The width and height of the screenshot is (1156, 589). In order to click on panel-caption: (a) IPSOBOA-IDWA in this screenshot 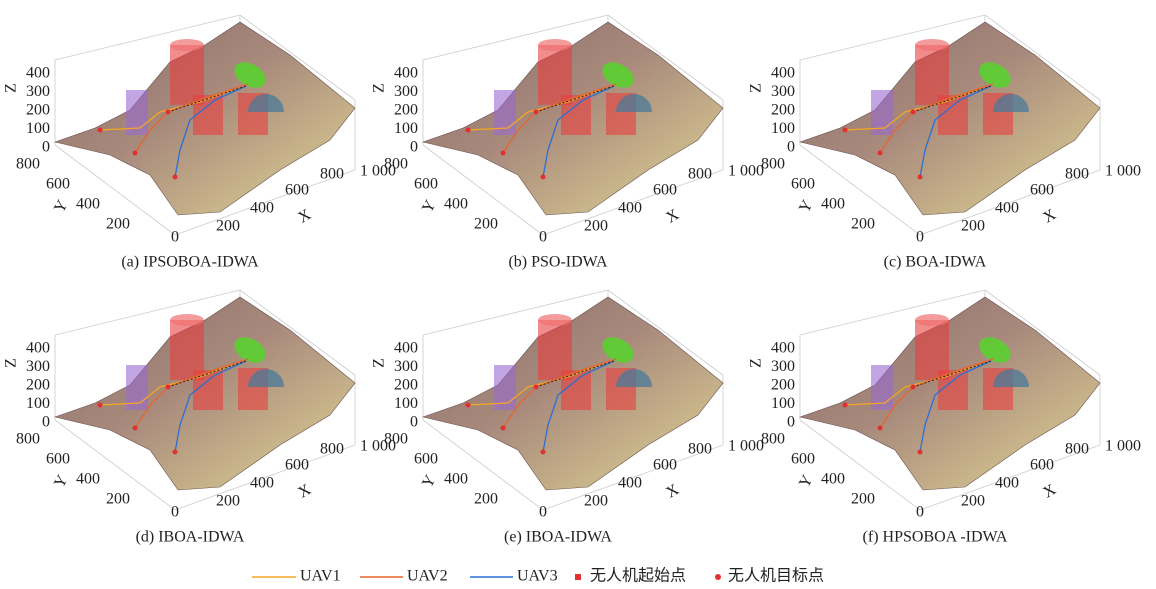, I will do `click(190, 262)`.